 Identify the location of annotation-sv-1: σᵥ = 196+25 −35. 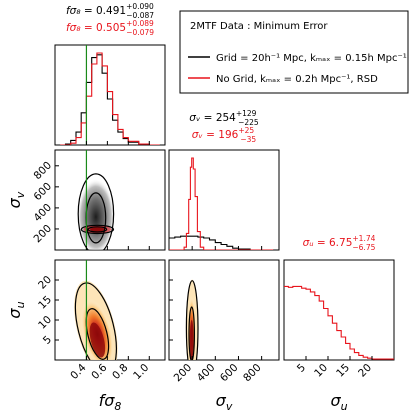
(224, 135).